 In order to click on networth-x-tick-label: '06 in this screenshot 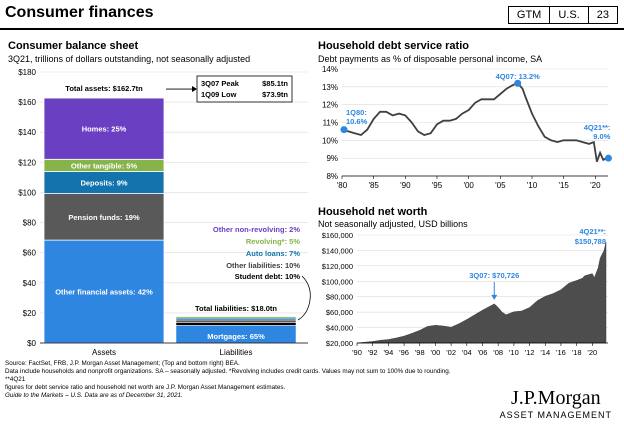, I will do `click(483, 352)`.